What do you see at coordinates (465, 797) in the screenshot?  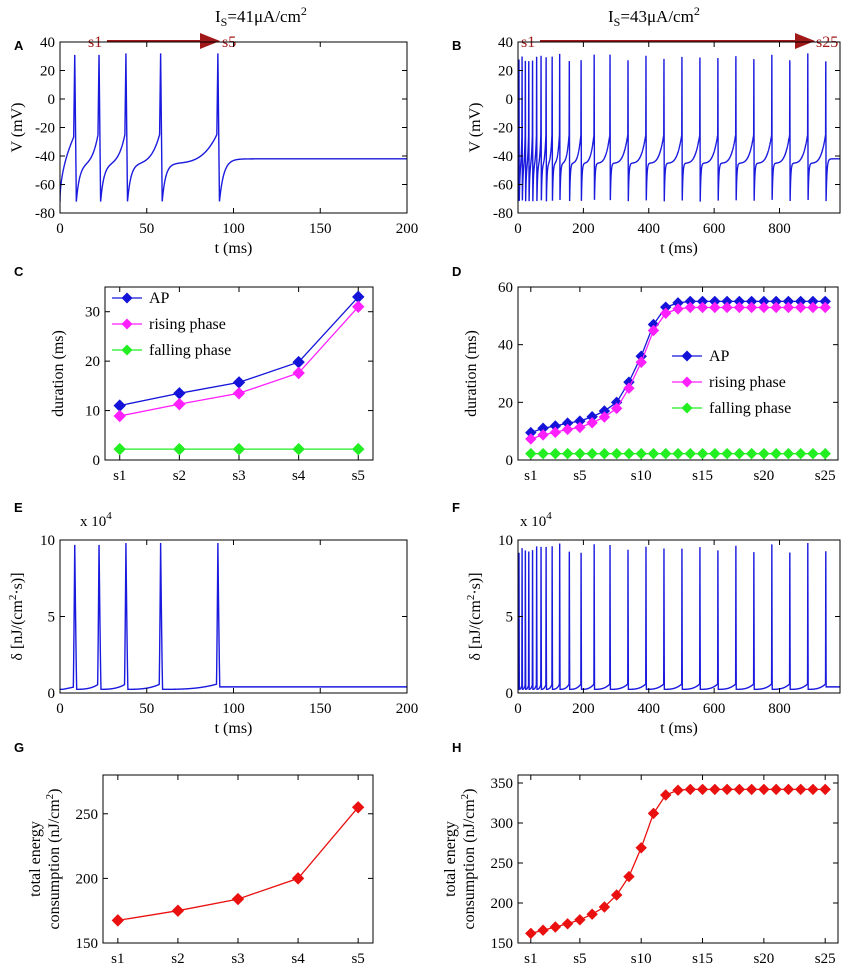 I see `y-axis-label-line2-sup-H: 2` at bounding box center [465, 797].